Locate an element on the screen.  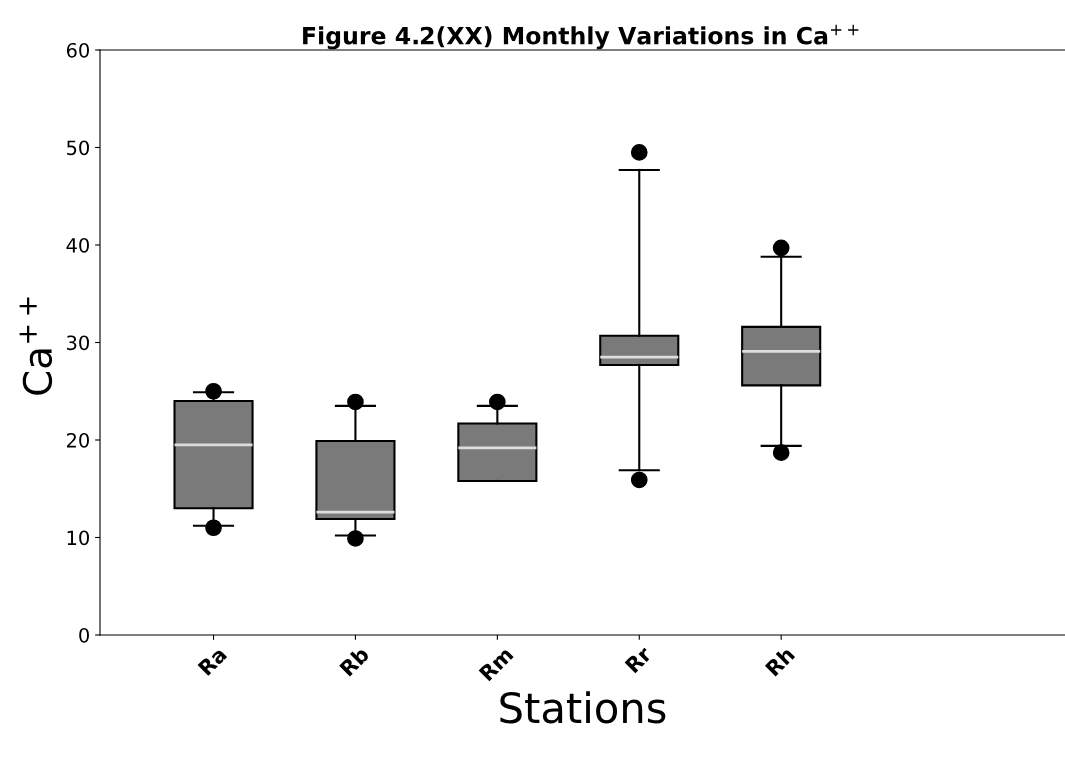
x-axis-title: Stations is located at coordinates (583, 707).